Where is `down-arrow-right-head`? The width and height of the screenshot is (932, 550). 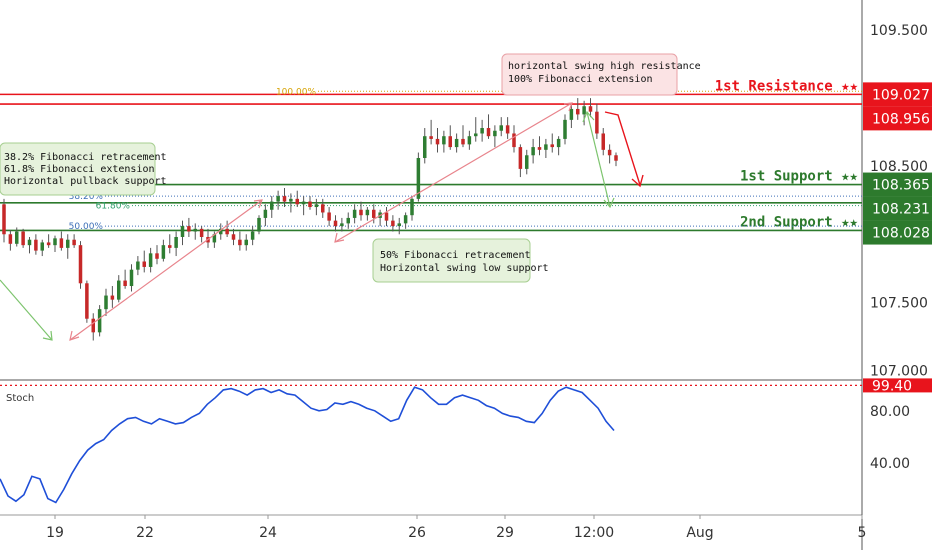
down-arrow-right-head is located at coordinates (609, 203).